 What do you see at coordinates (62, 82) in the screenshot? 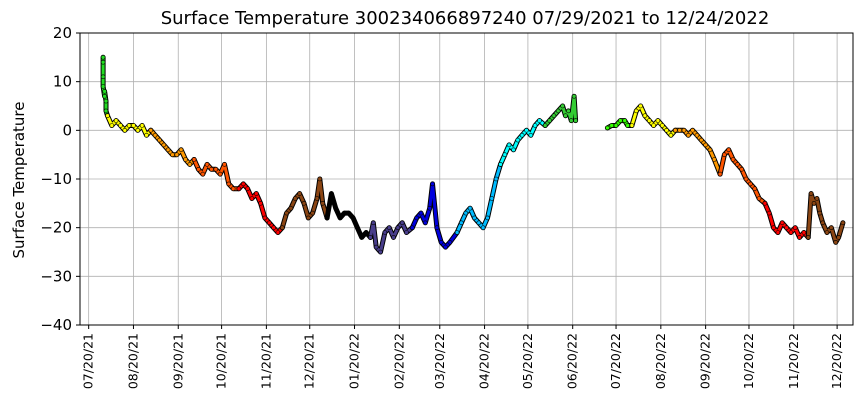
I see `y-tick-label: 10` at bounding box center [62, 82].